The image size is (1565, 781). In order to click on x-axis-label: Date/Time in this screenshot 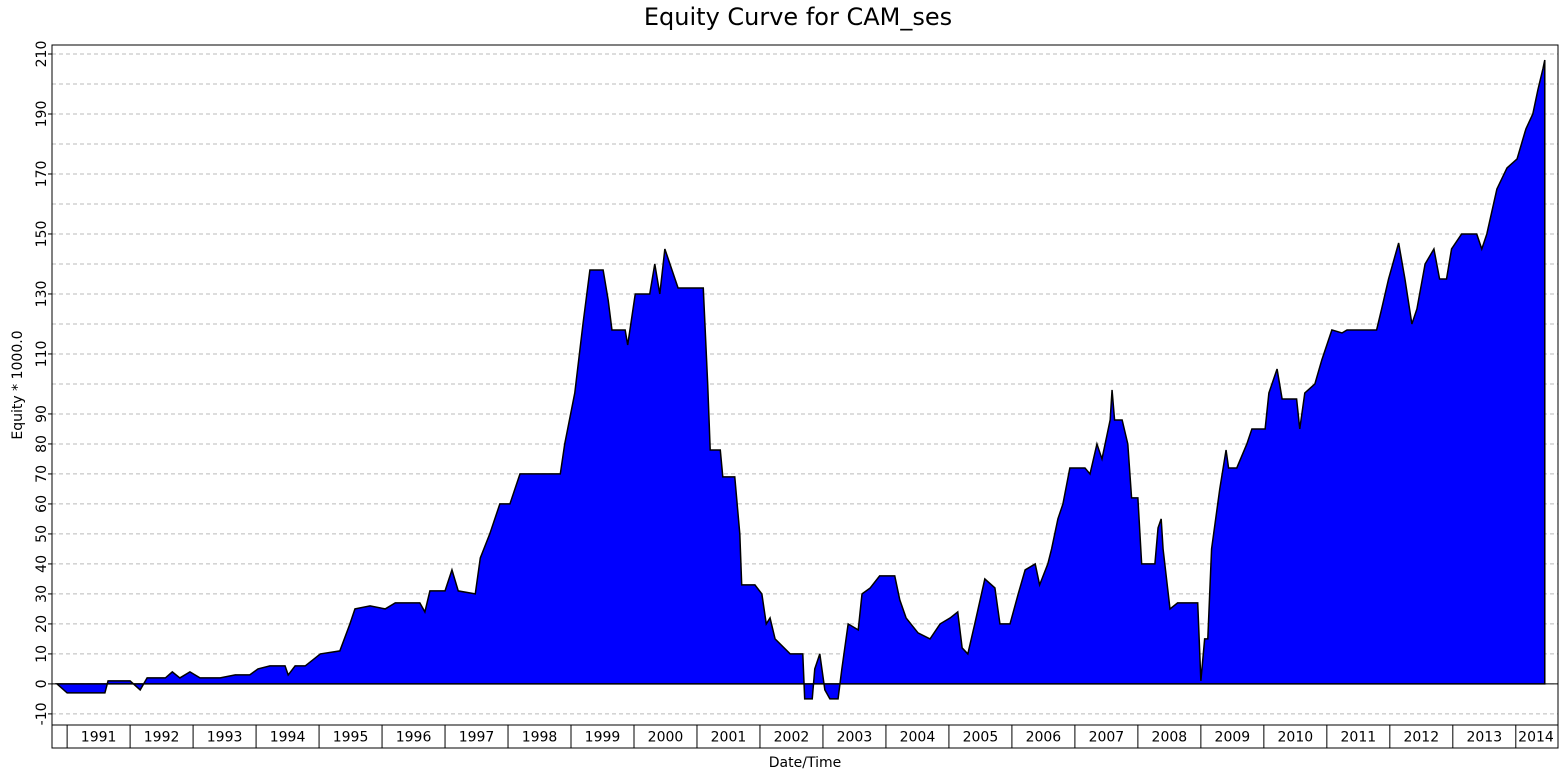, I will do `click(805, 763)`.